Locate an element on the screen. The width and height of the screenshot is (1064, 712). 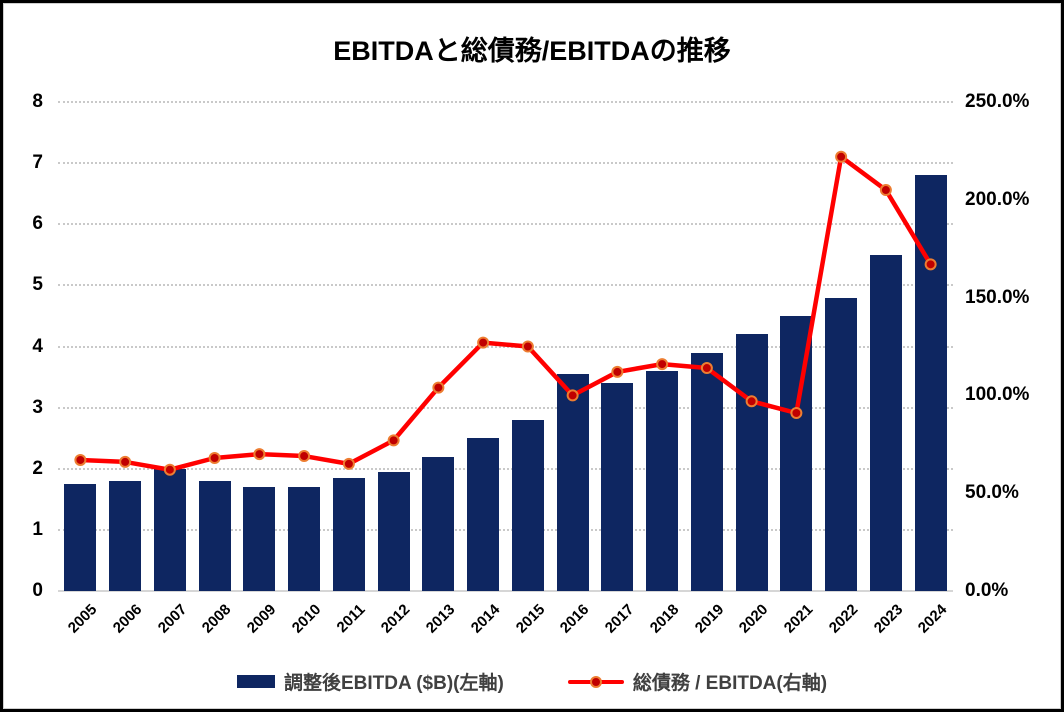
ebitda-bar-2020 is located at coordinates (751, 462).